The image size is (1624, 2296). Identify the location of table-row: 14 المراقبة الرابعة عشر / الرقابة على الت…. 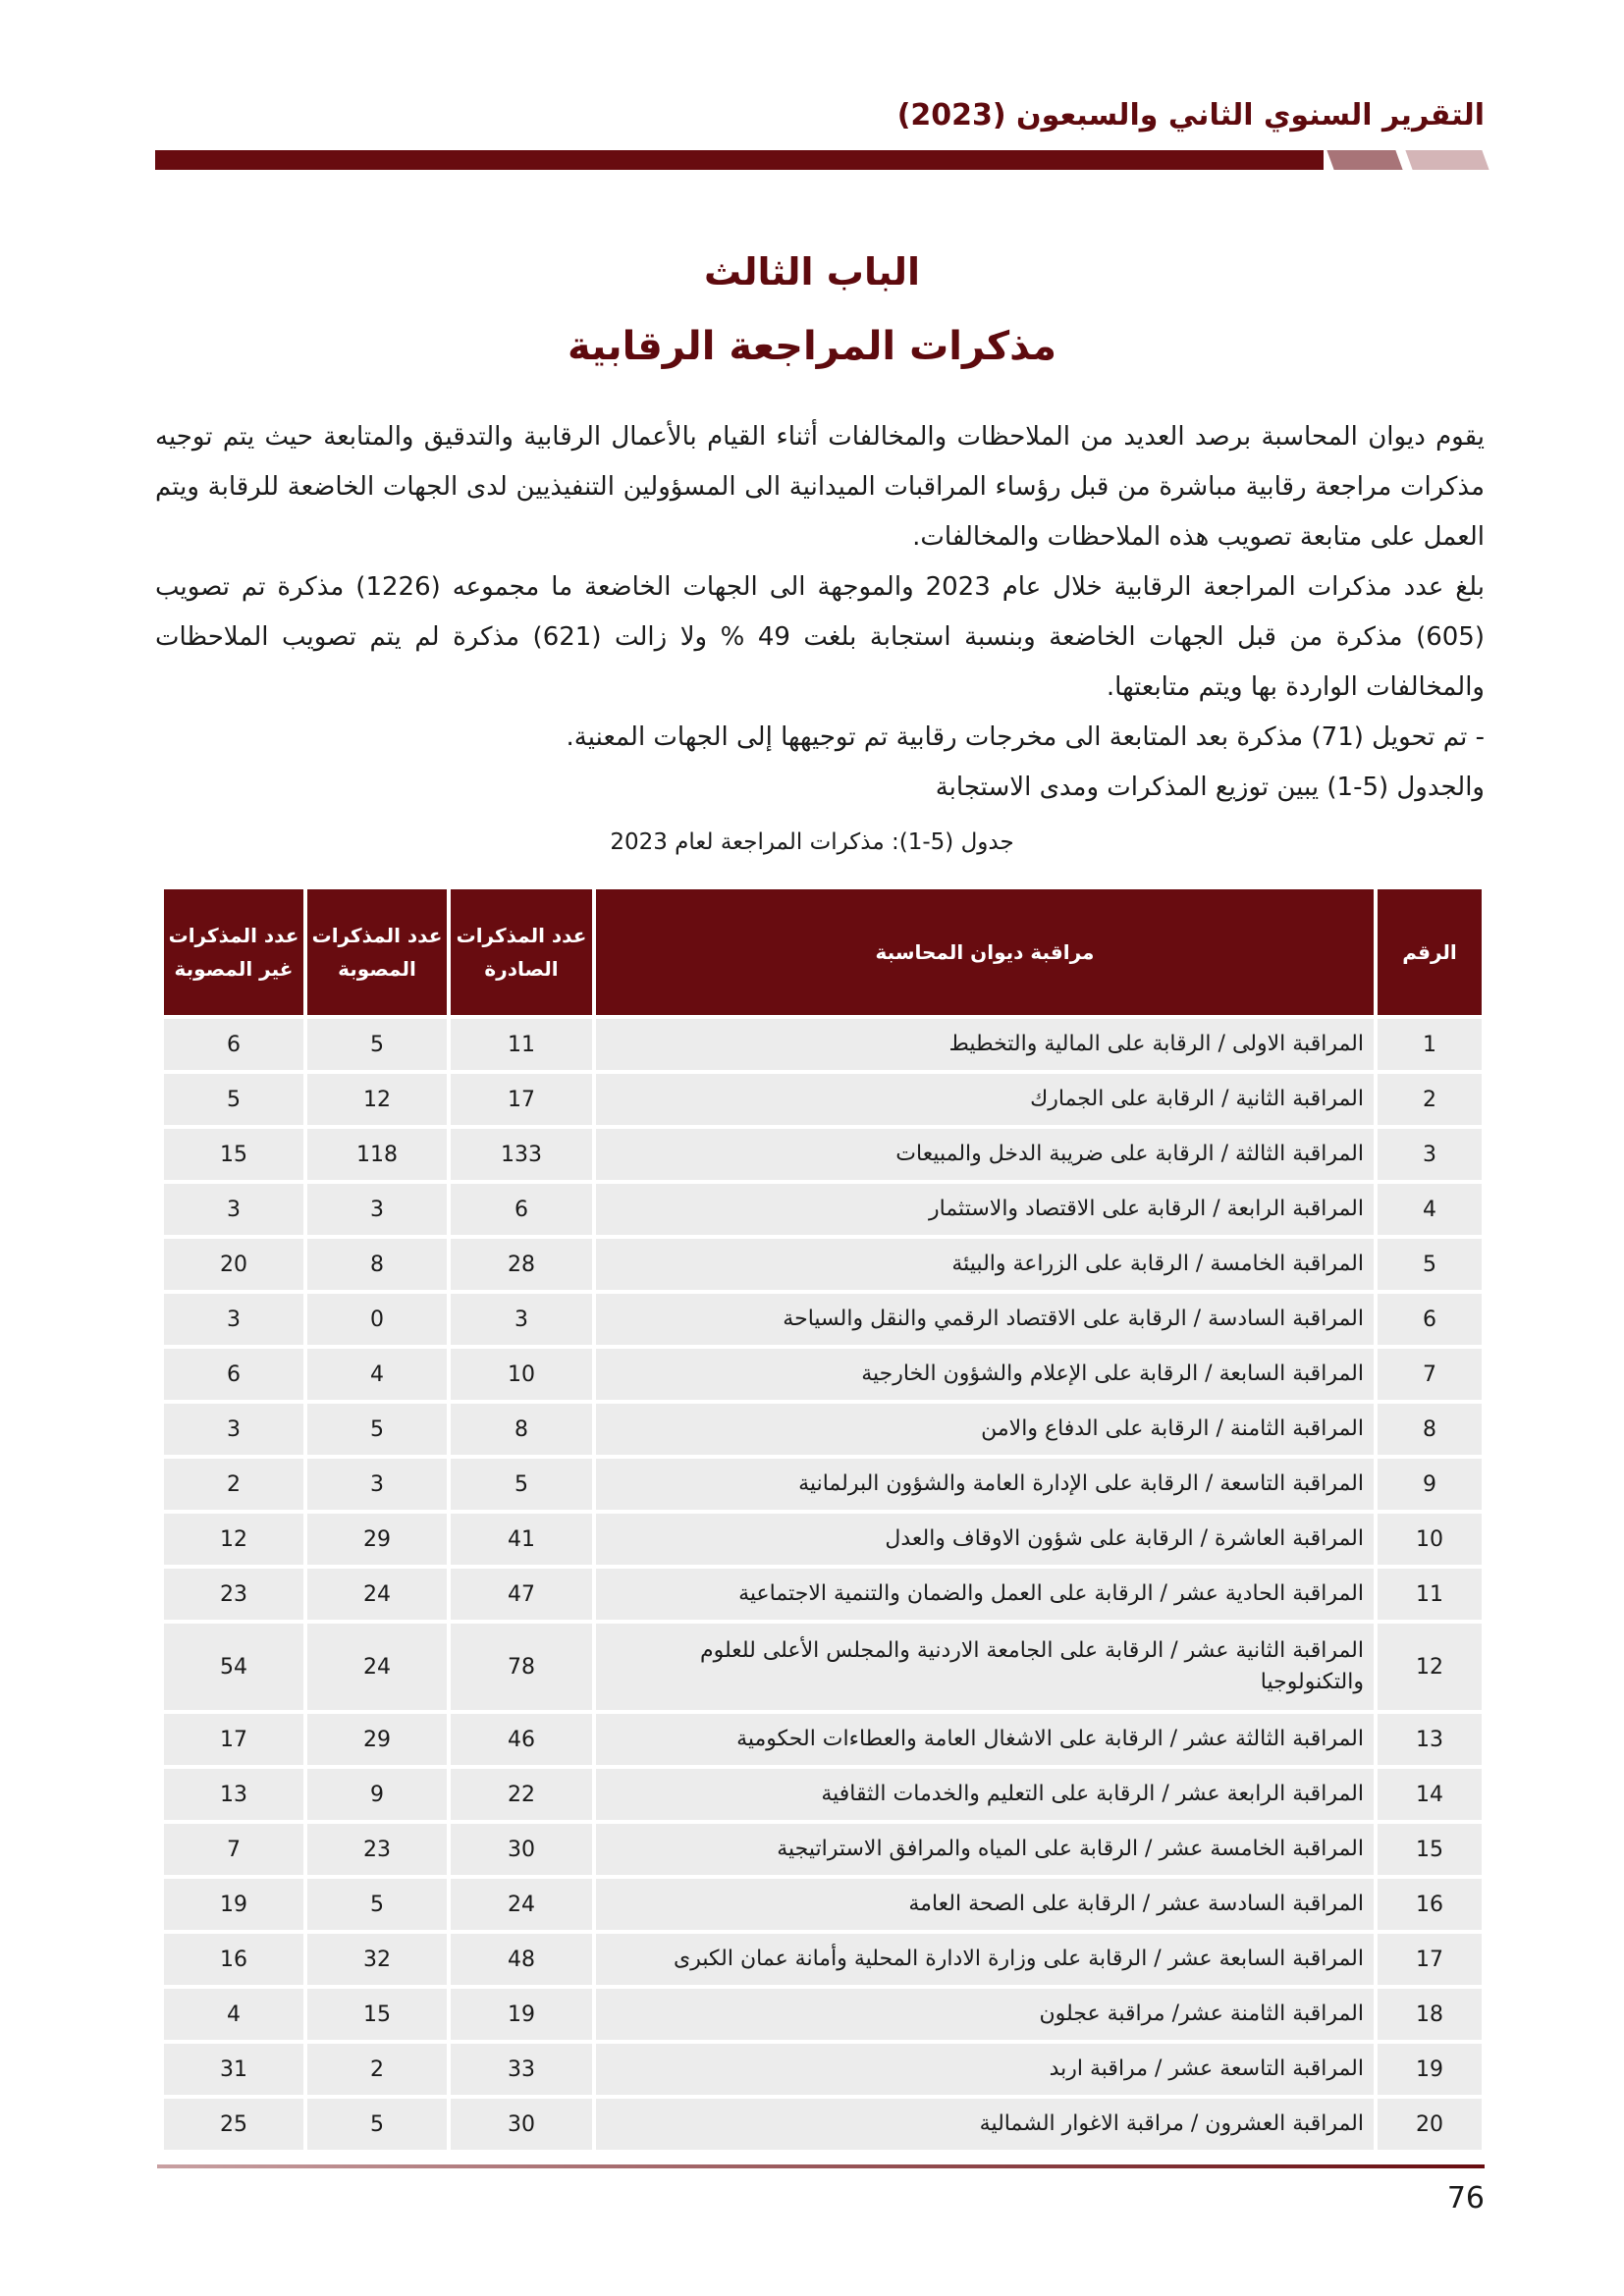
(823, 1795).